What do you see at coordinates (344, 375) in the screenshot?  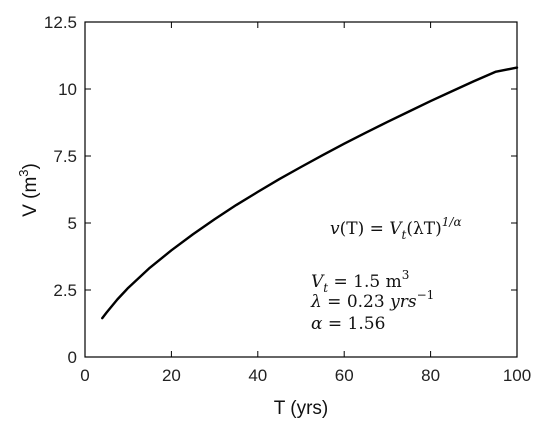 I see `x-tick-label: 60` at bounding box center [344, 375].